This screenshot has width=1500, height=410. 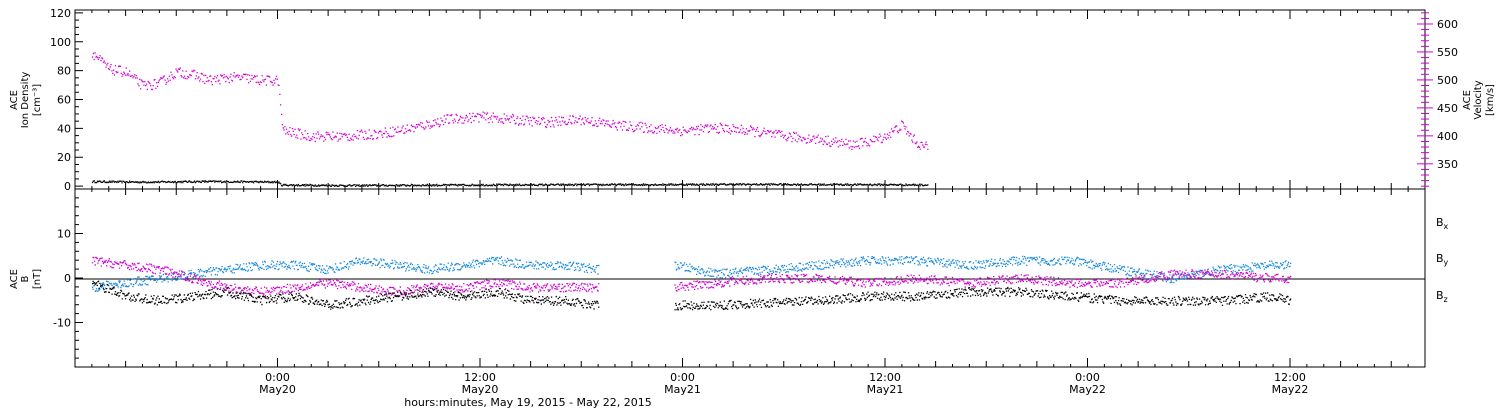 What do you see at coordinates (1447, 108) in the screenshot?
I see `velocity-tick-label: 450` at bounding box center [1447, 108].